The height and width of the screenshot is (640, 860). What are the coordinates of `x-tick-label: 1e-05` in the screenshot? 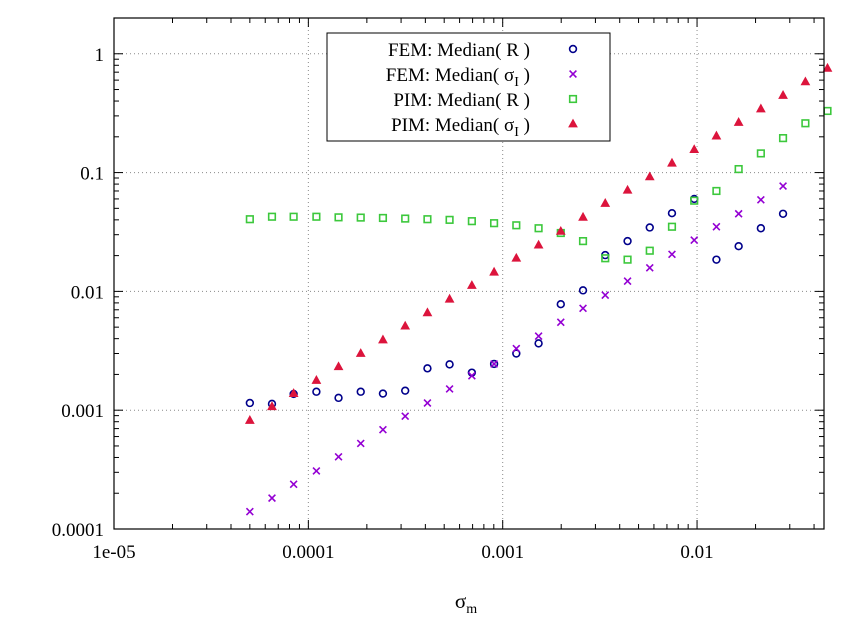 It's located at (113, 552).